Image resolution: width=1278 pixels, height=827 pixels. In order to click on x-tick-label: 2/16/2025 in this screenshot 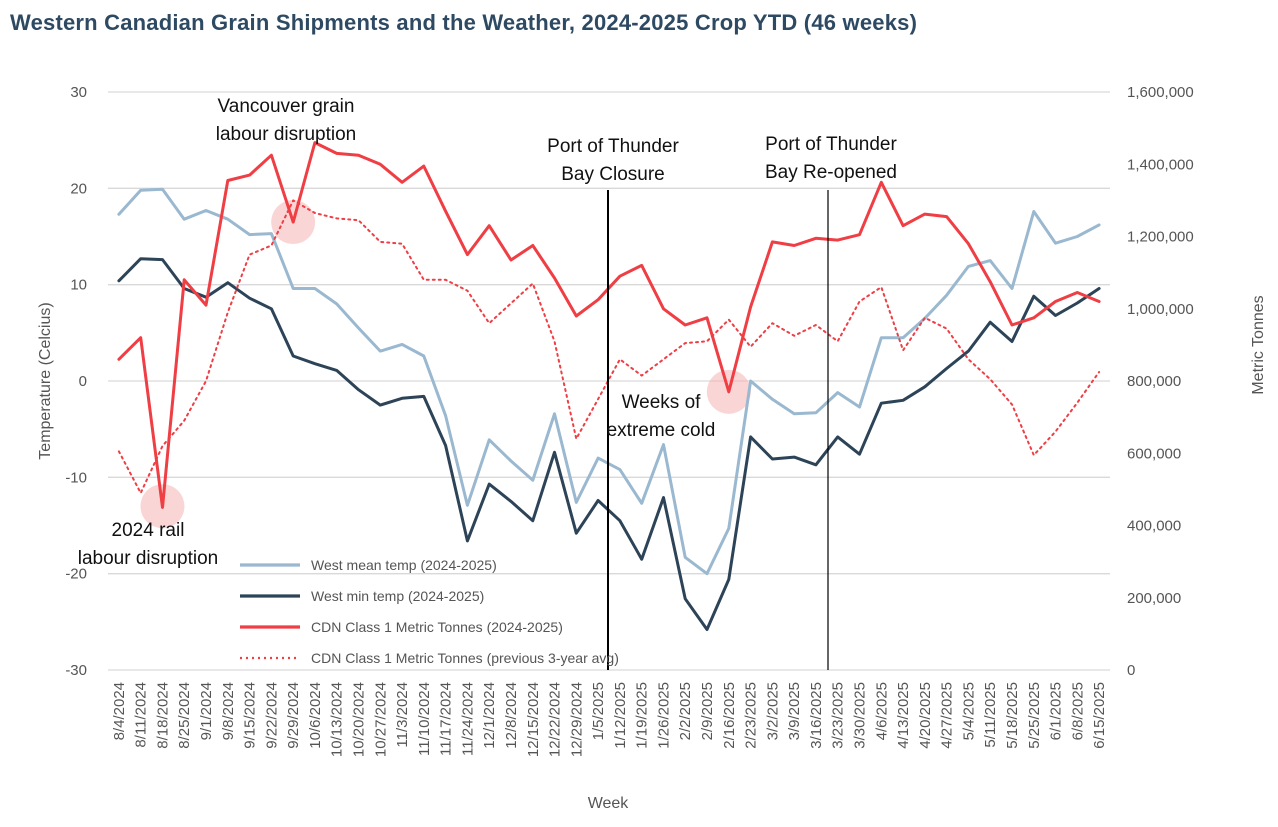, I will do `click(729, 715)`.